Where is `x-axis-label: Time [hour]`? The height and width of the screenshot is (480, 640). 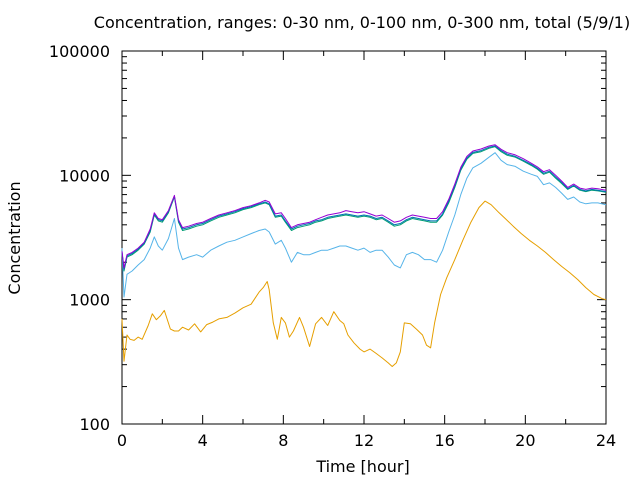
x-axis-label: Time [hour] is located at coordinates (362, 466).